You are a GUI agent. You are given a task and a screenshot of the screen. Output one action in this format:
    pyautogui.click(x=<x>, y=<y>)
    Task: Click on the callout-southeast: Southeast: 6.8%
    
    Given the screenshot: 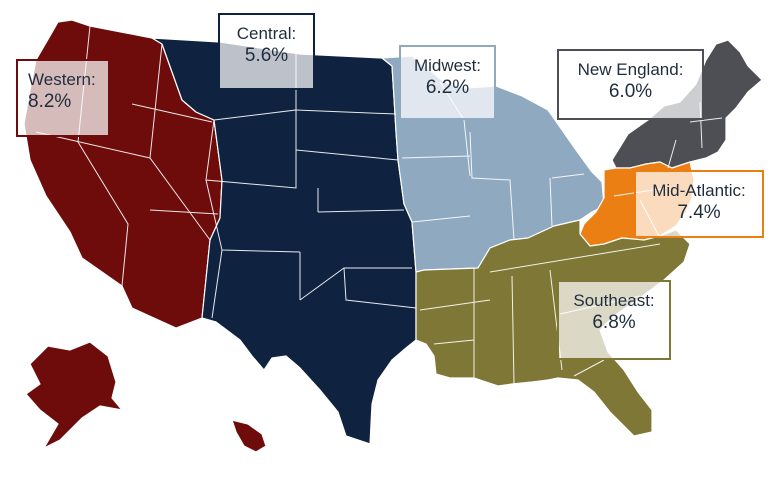 What is the action you would take?
    pyautogui.click(x=614, y=320)
    